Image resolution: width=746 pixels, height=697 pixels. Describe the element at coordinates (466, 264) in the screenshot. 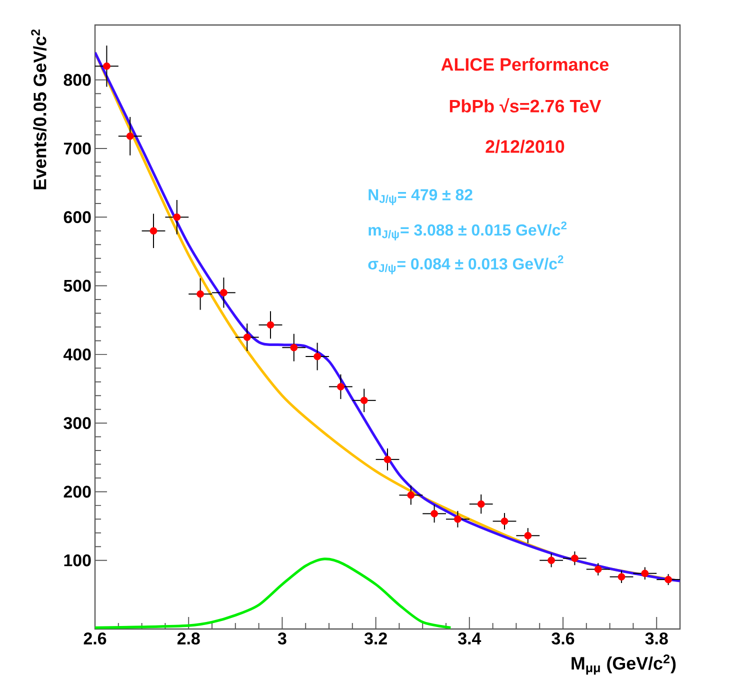

I see `annotation: σ$_{J/ψ}$= 0.084 ± 0.013 GeV/c$^{2}$` at that location.